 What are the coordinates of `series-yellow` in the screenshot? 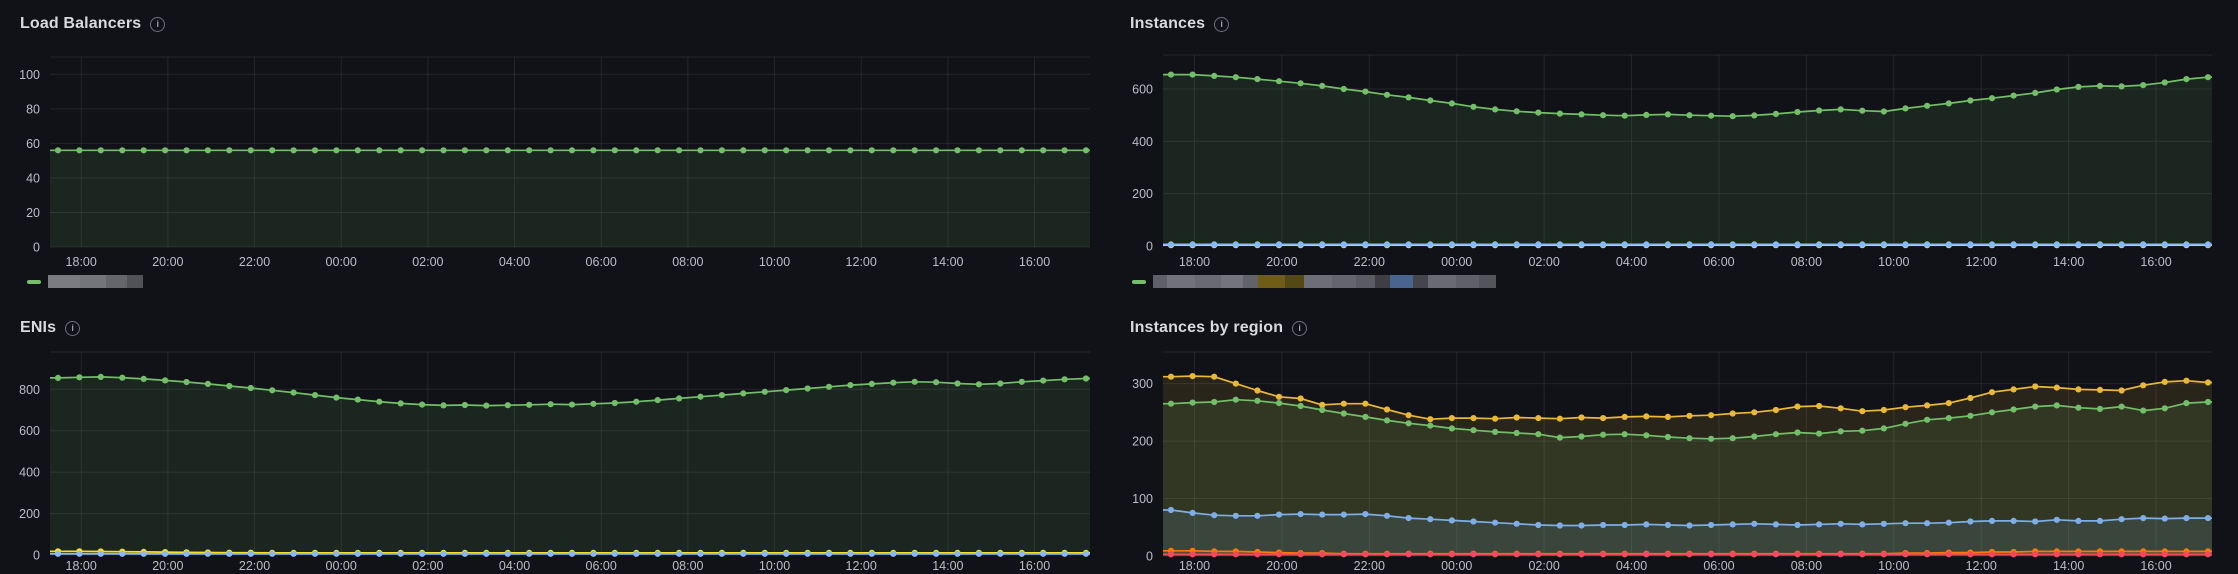 It's located at (1687, 464).